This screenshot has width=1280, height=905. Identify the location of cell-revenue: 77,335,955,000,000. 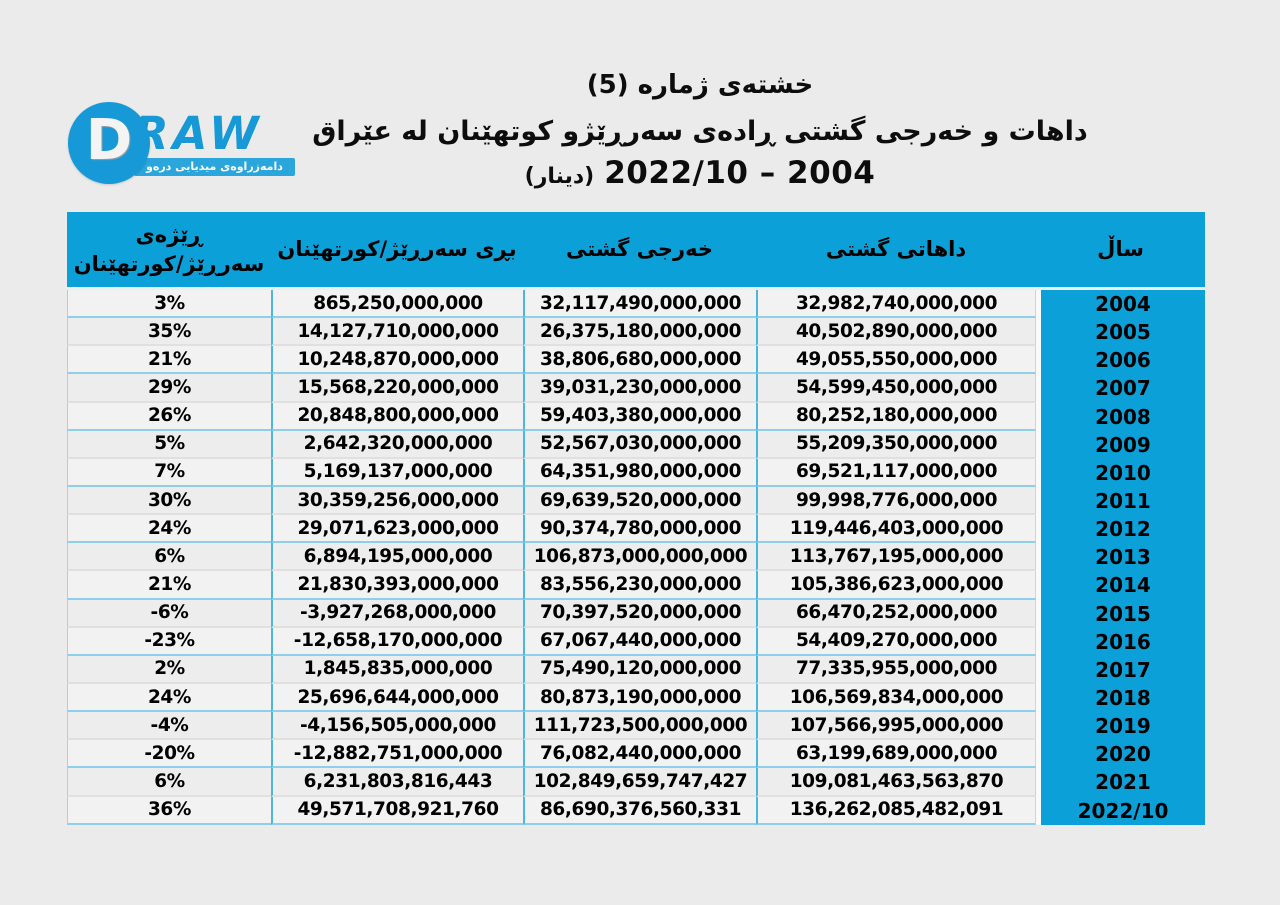
(896, 669).